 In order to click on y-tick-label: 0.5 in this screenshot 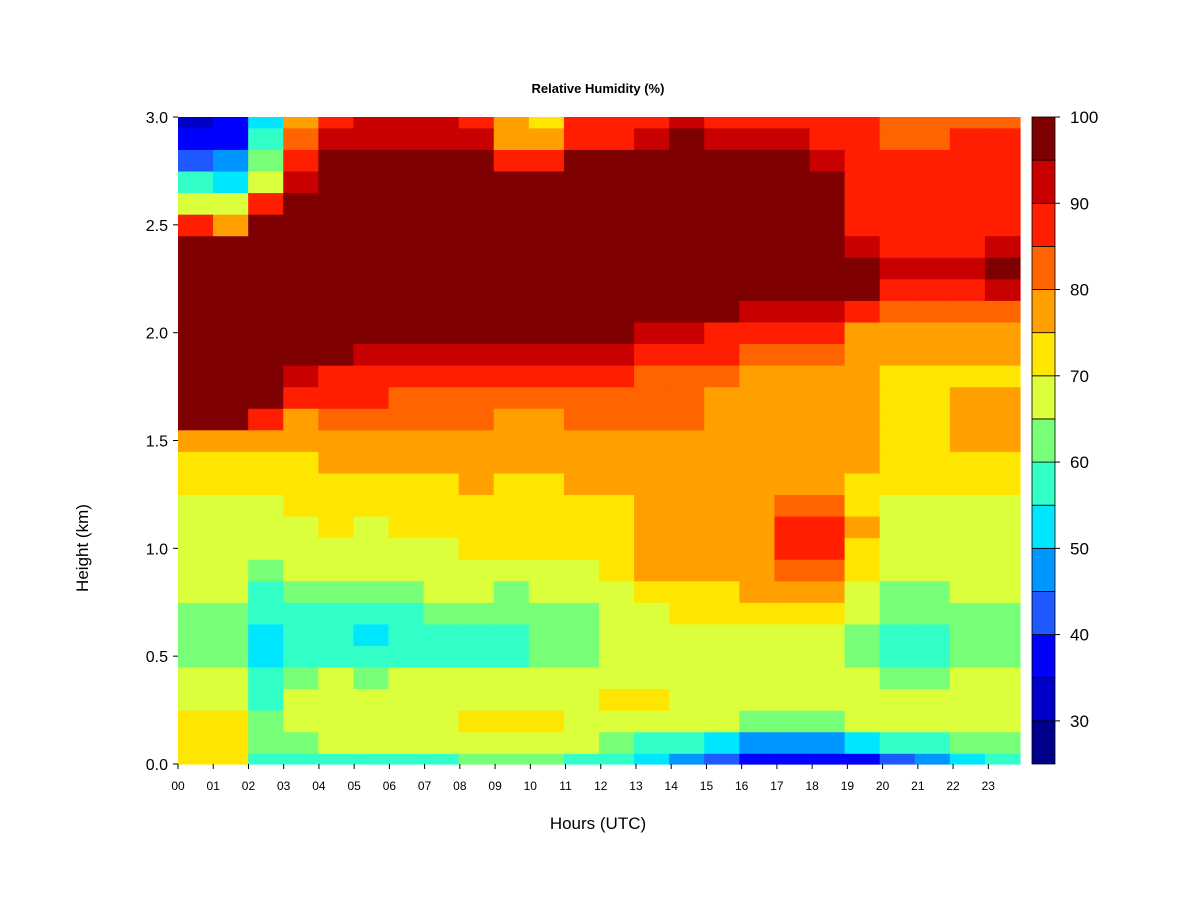, I will do `click(157, 657)`.